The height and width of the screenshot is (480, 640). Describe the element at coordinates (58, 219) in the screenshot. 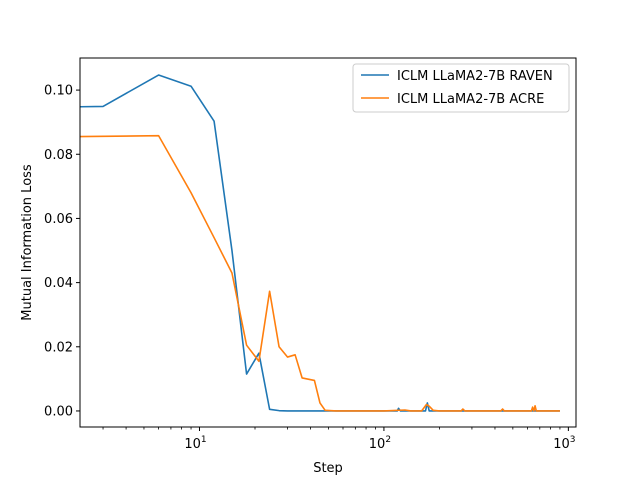

I see `y-tick-label: 0.06` at that location.